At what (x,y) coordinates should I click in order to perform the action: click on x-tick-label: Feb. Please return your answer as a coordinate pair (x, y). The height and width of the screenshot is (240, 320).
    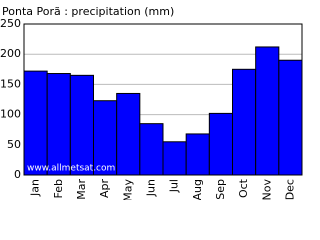
    Looking at the image, I should click on (58, 188).